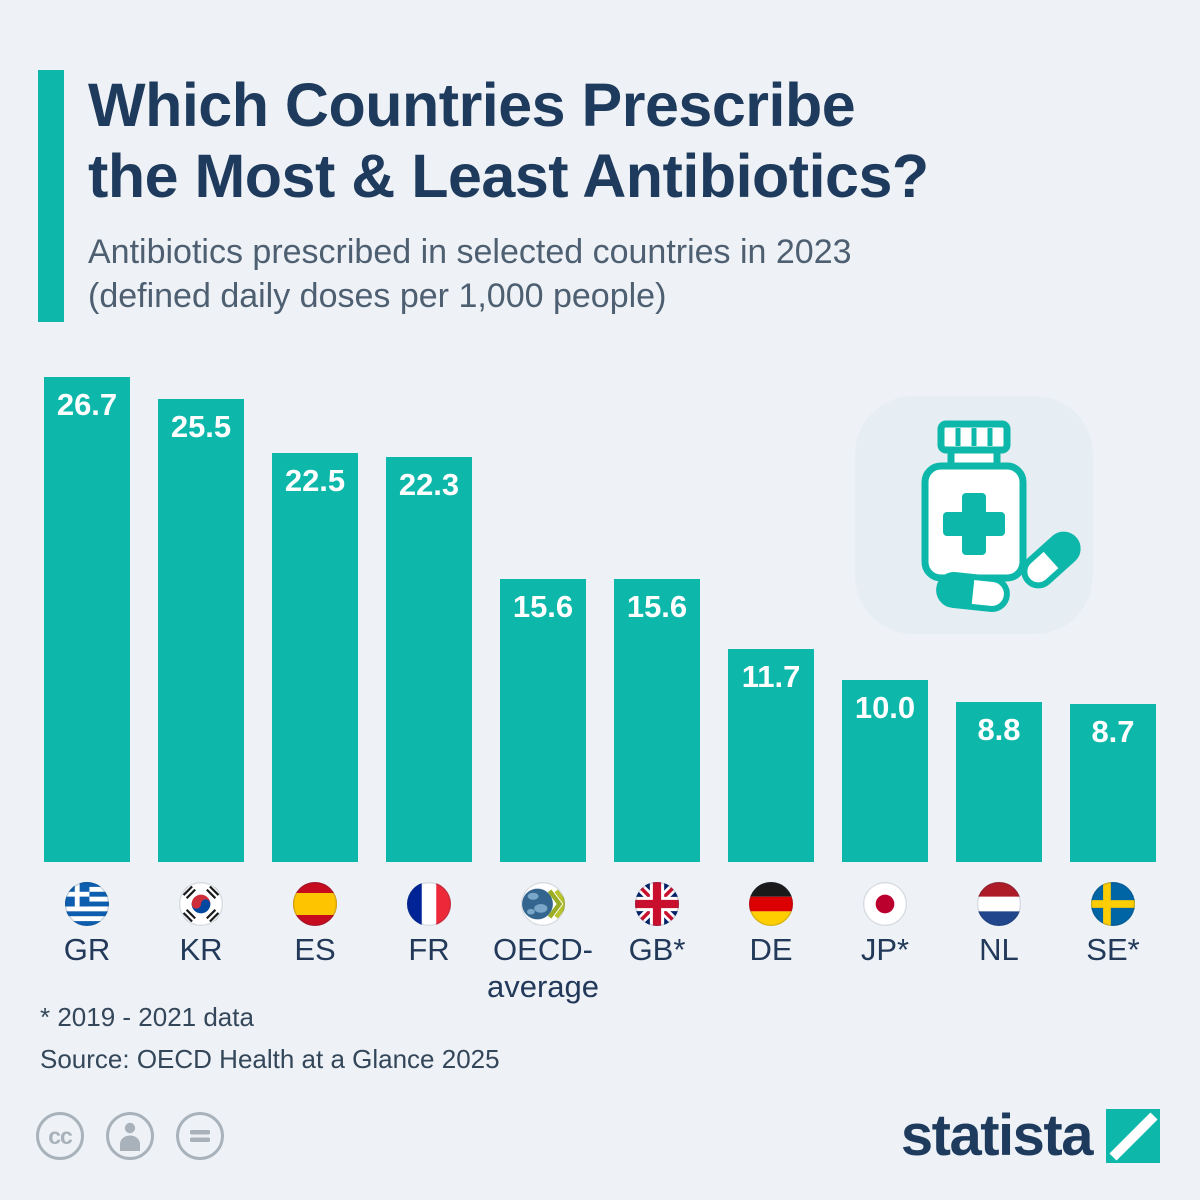 The height and width of the screenshot is (1200, 1200). What do you see at coordinates (1113, 731) in the screenshot?
I see `bar-value-label: 8.7` at bounding box center [1113, 731].